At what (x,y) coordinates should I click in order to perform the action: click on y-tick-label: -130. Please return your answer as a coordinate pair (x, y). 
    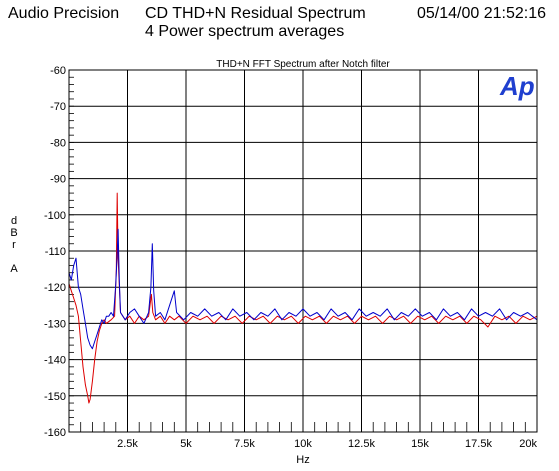
    Looking at the image, I should click on (55, 324).